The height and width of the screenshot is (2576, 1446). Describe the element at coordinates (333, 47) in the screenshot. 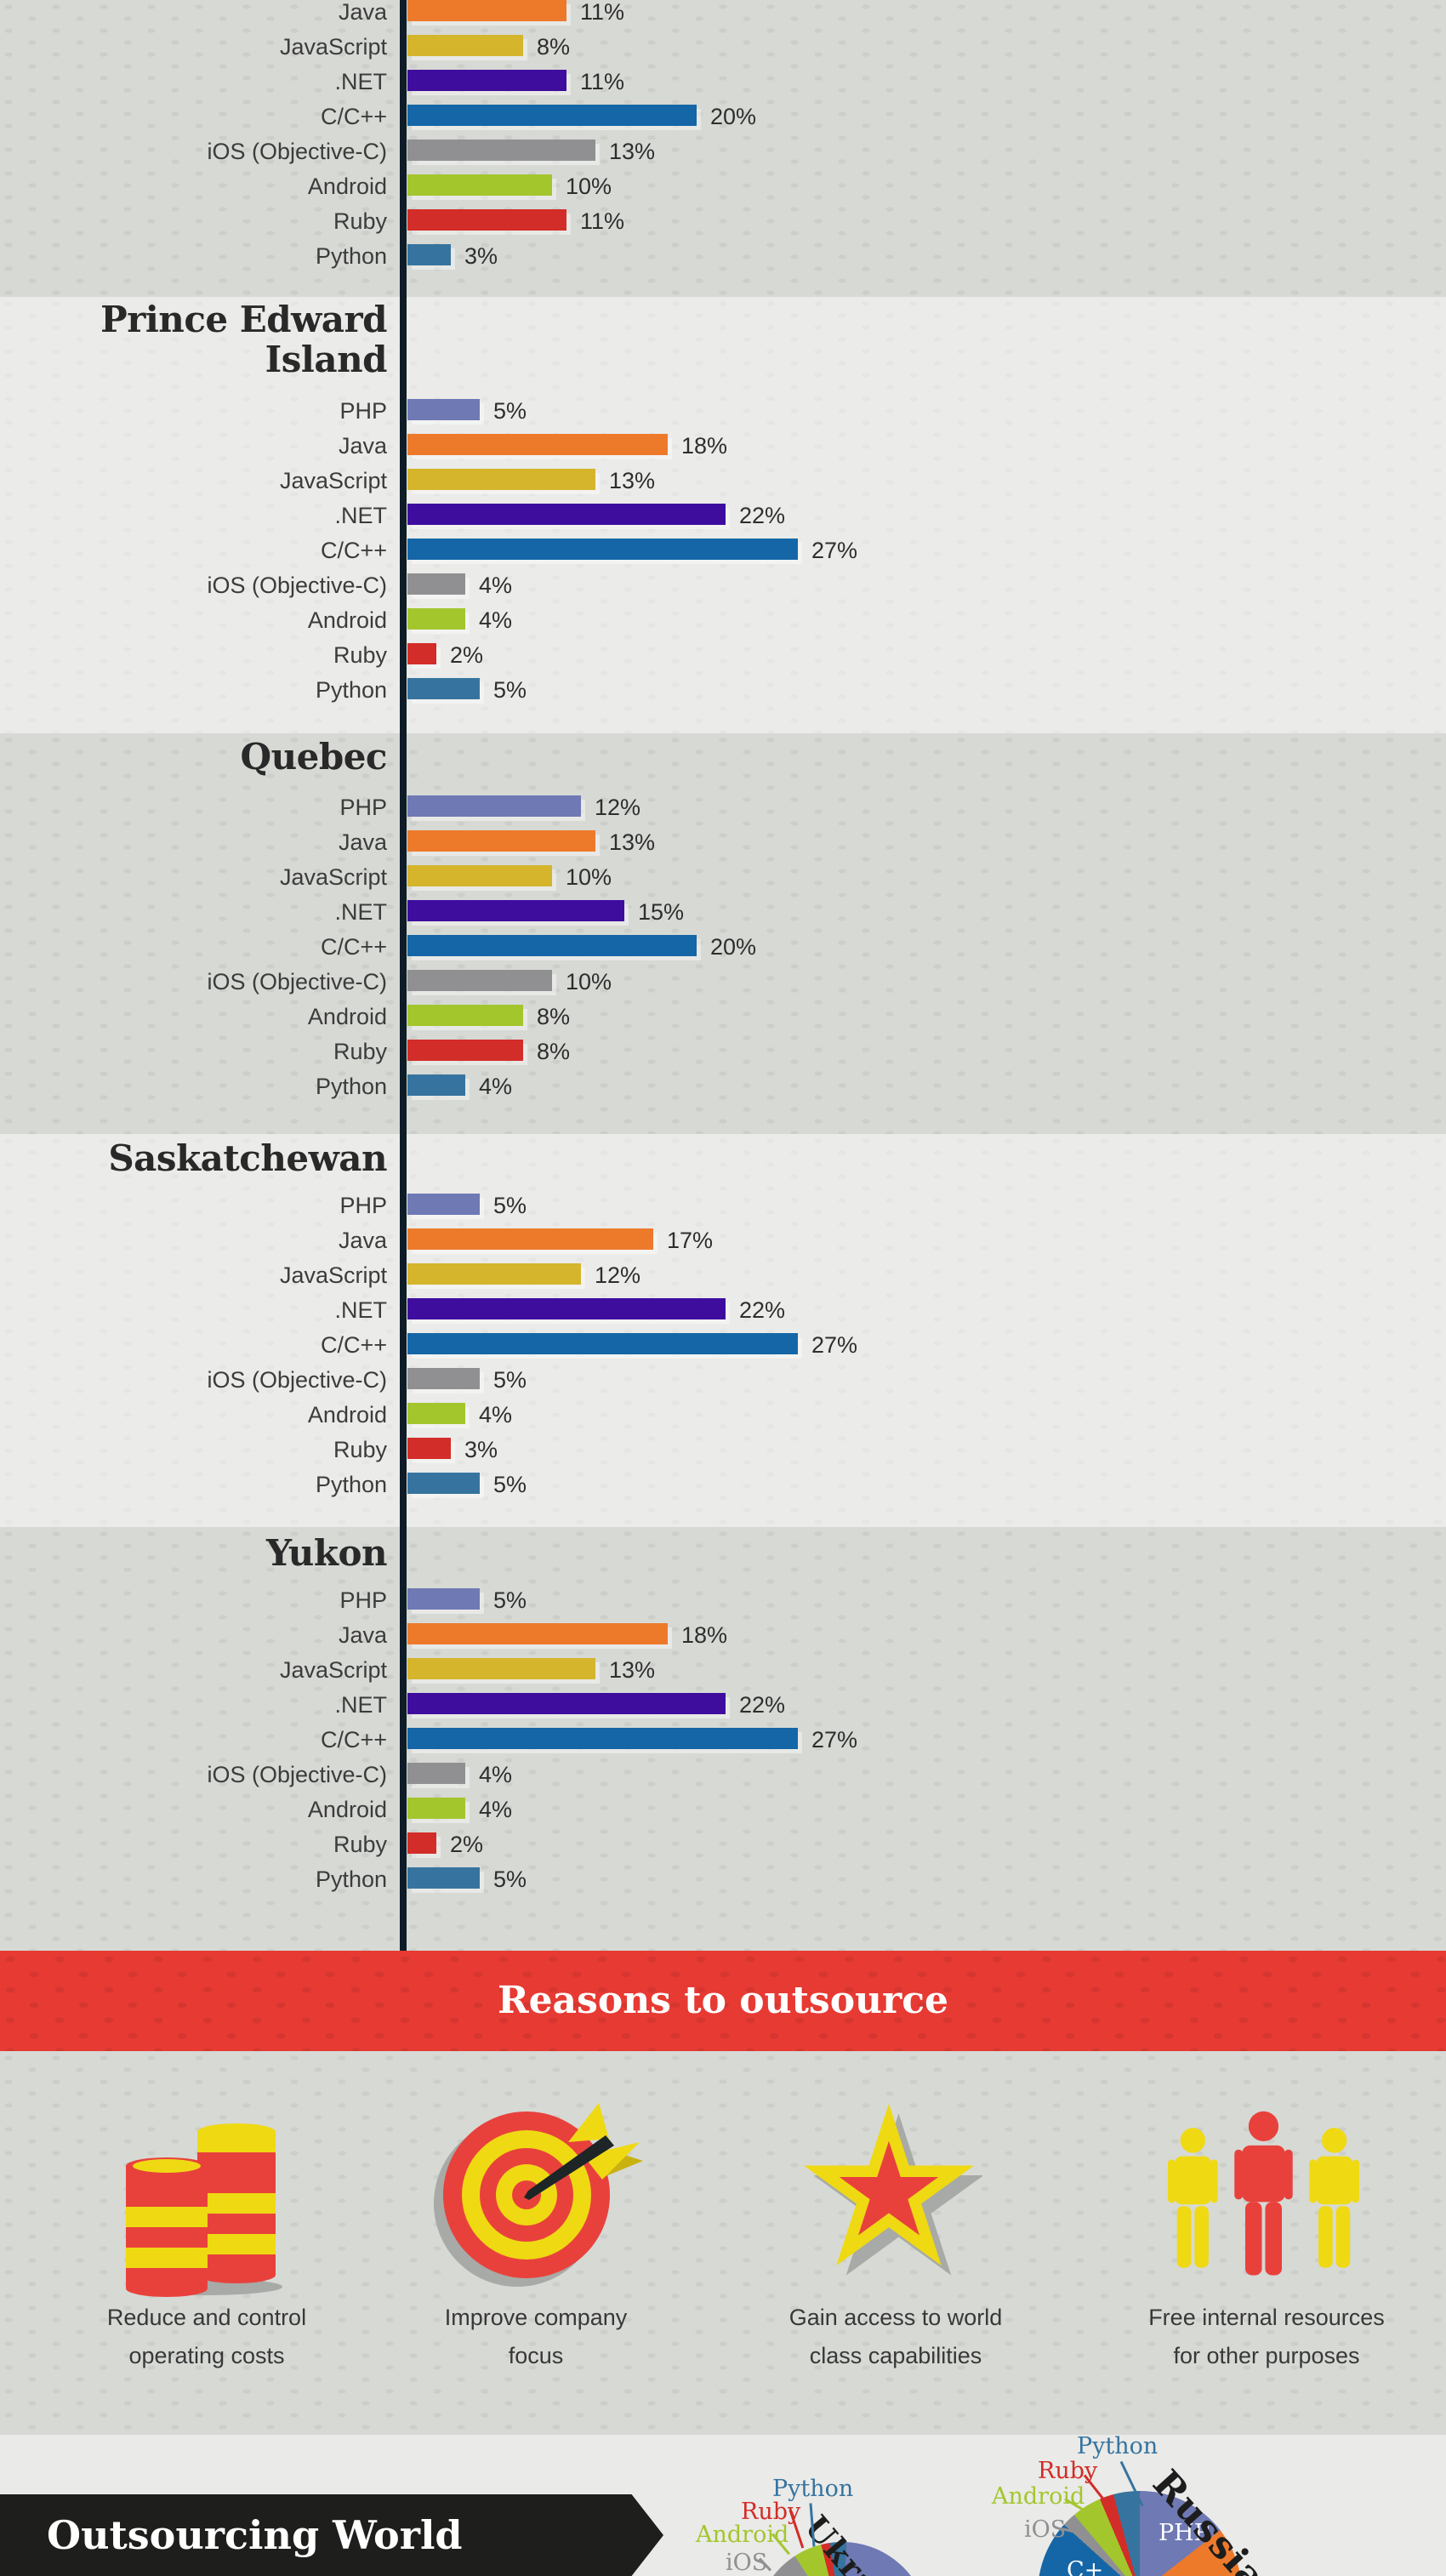

I see `category-label: JavaScript` at that location.